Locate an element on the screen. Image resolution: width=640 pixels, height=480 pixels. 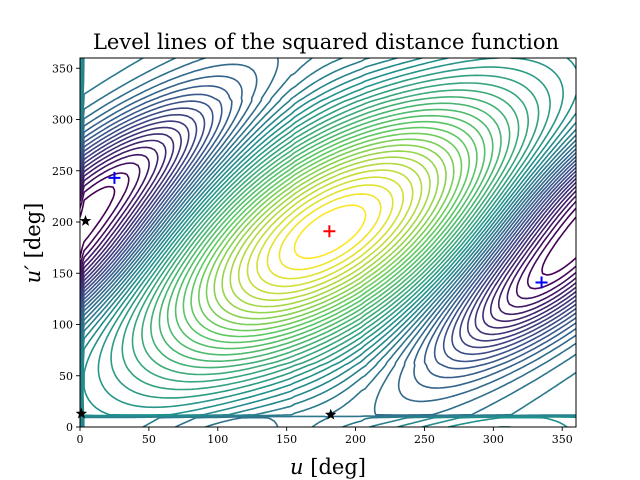
y-axis-ticks: 0 50 100 150 200 250 300 350 is located at coordinates (66, 248).